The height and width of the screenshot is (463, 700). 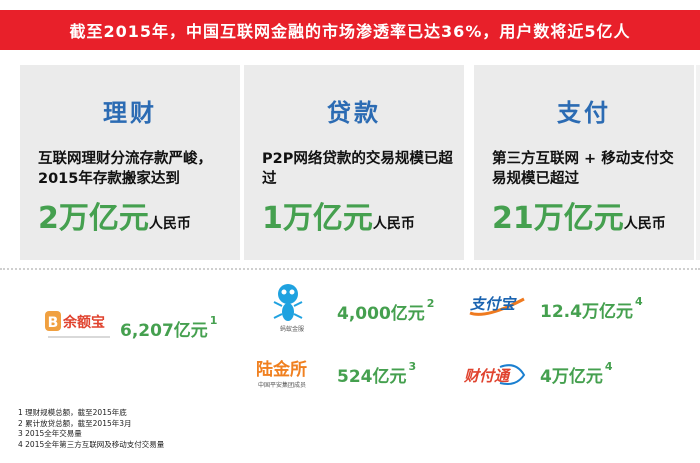 I want to click on stat-note: 1, so click(x=213, y=320).